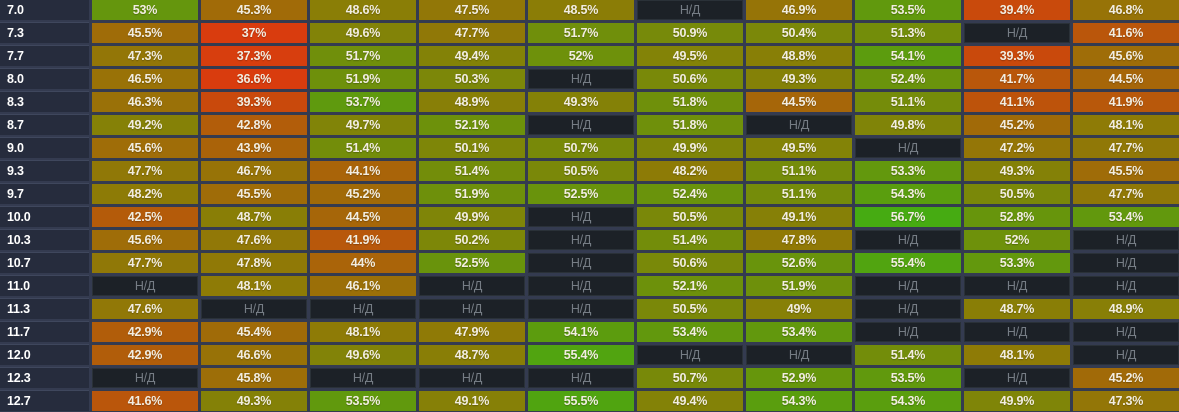 This screenshot has width=1179, height=412. Describe the element at coordinates (908, 56) in the screenshot. I see `heatmap-cell: 54.1%` at that location.